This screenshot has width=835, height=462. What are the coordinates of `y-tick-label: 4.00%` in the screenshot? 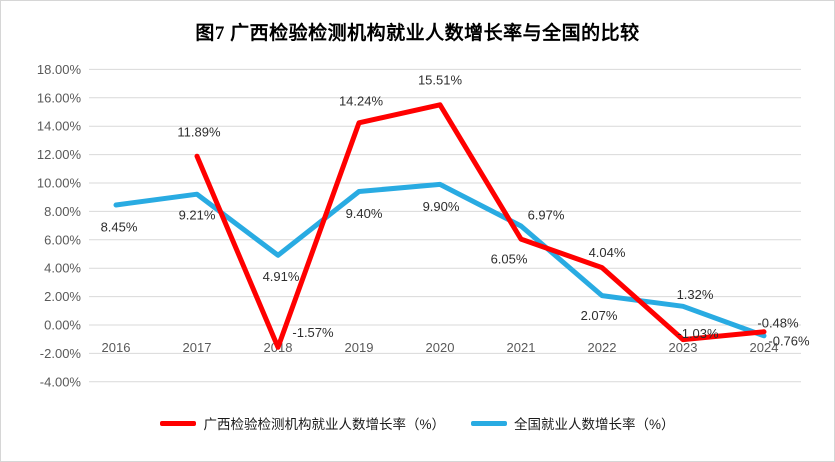 It's located at (62, 268).